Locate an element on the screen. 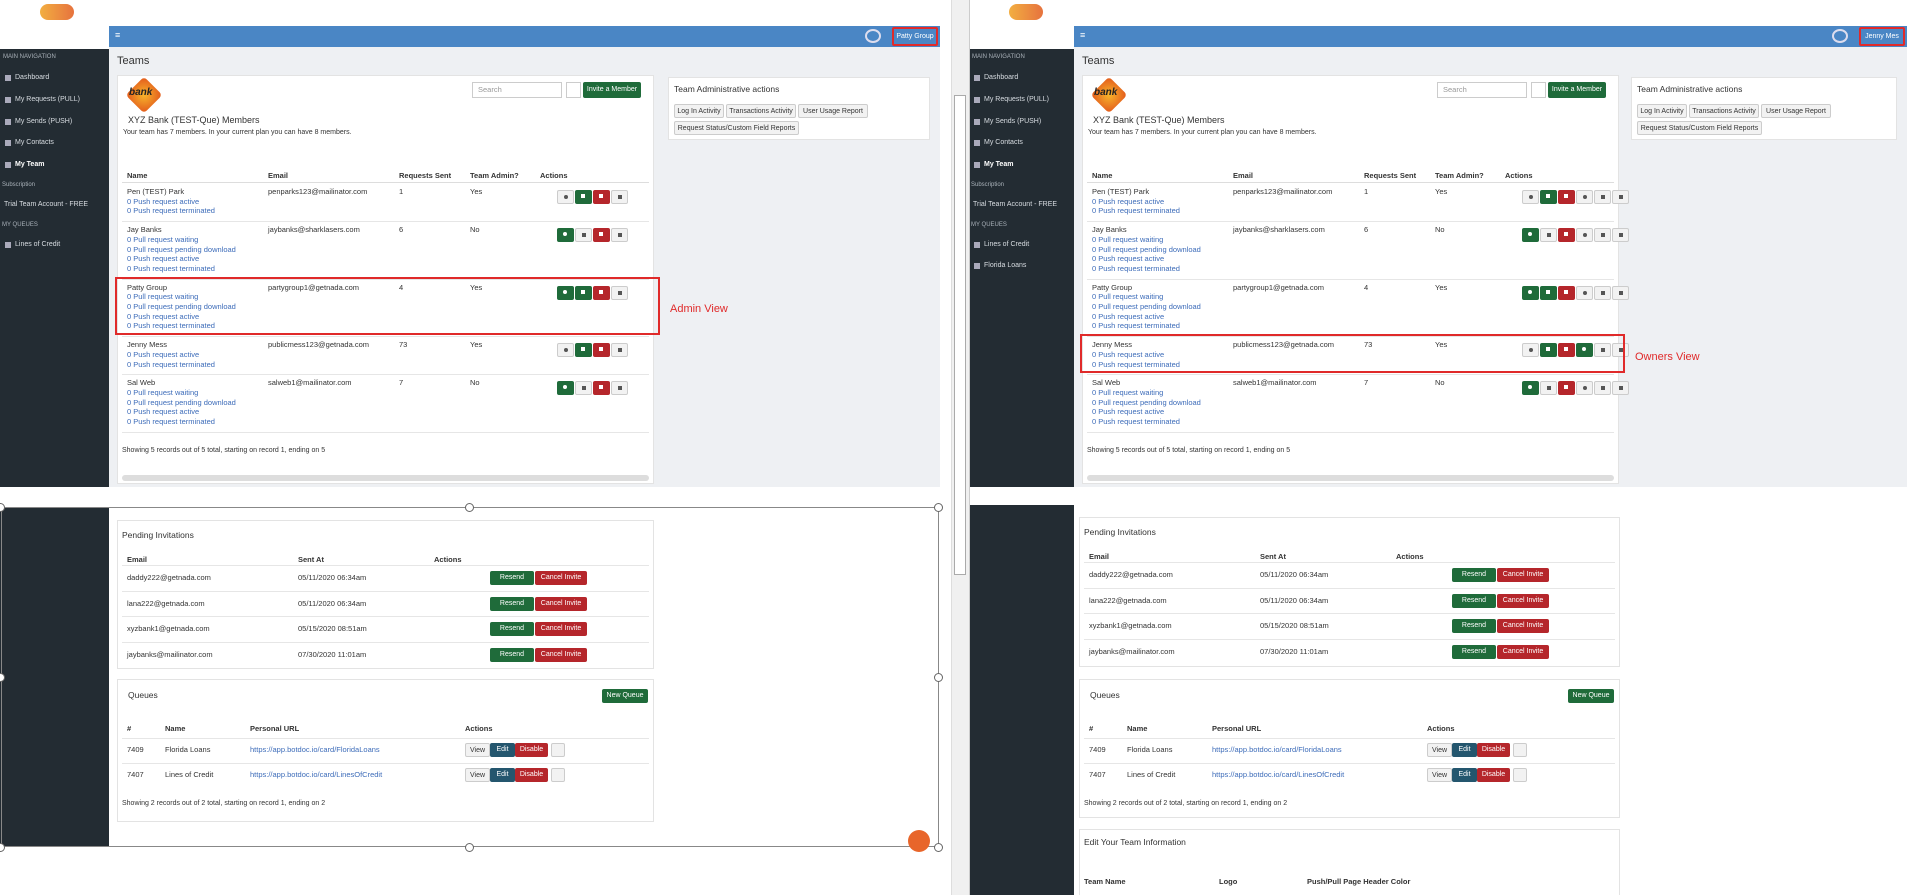 This screenshot has height=895, width=1907. search-input: Search is located at coordinates (517, 90).